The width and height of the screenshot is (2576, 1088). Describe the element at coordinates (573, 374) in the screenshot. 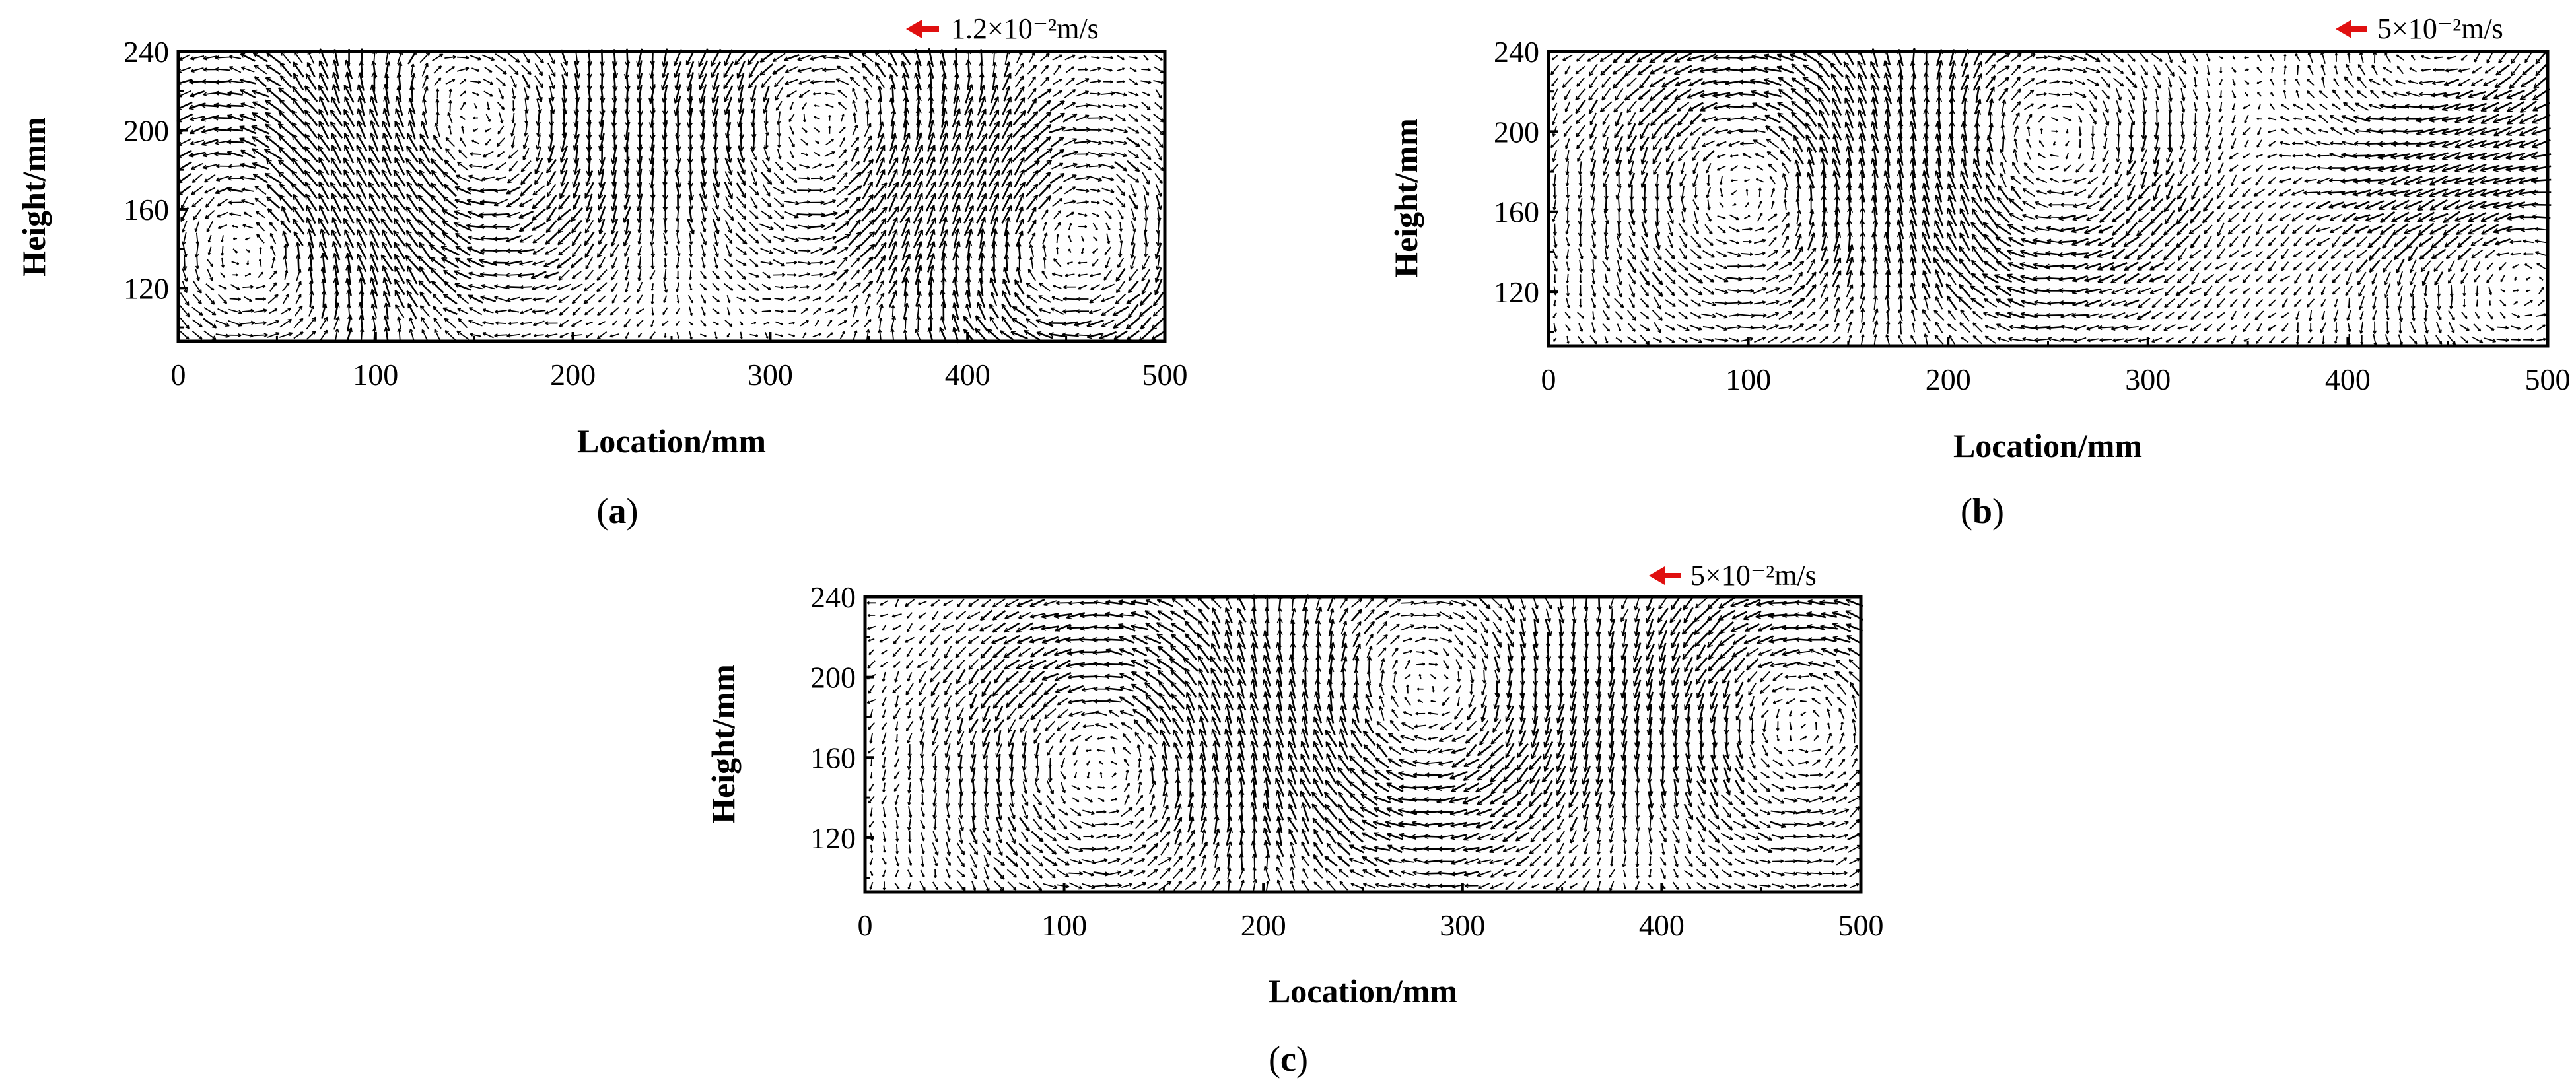

I see `x-tick-label: 200` at that location.